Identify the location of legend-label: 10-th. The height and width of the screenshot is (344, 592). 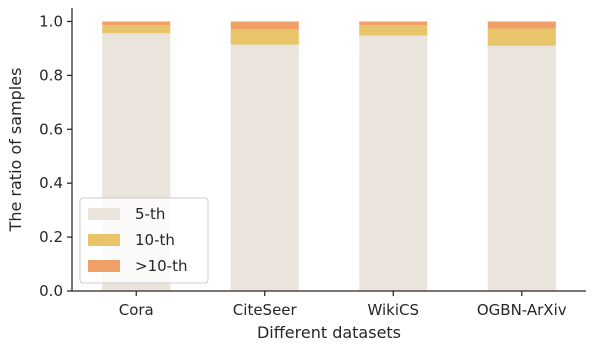
(155, 240).